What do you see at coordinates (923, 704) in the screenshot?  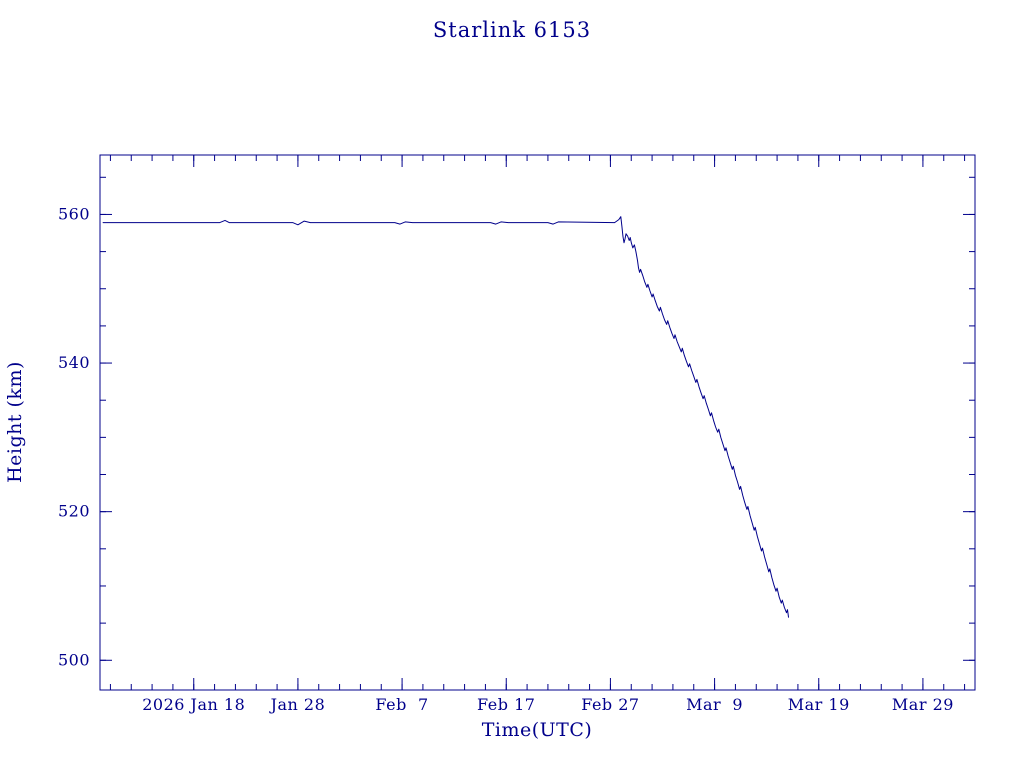 I see `x-tick-label: Mar 29` at bounding box center [923, 704].